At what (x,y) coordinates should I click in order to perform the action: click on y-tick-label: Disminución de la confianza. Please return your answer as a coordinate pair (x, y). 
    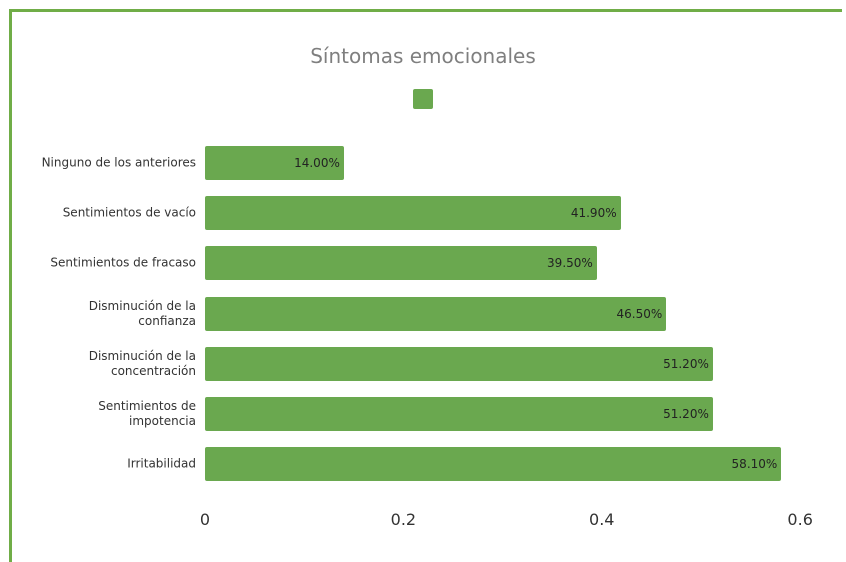
    Looking at the image, I should click on (142, 313).